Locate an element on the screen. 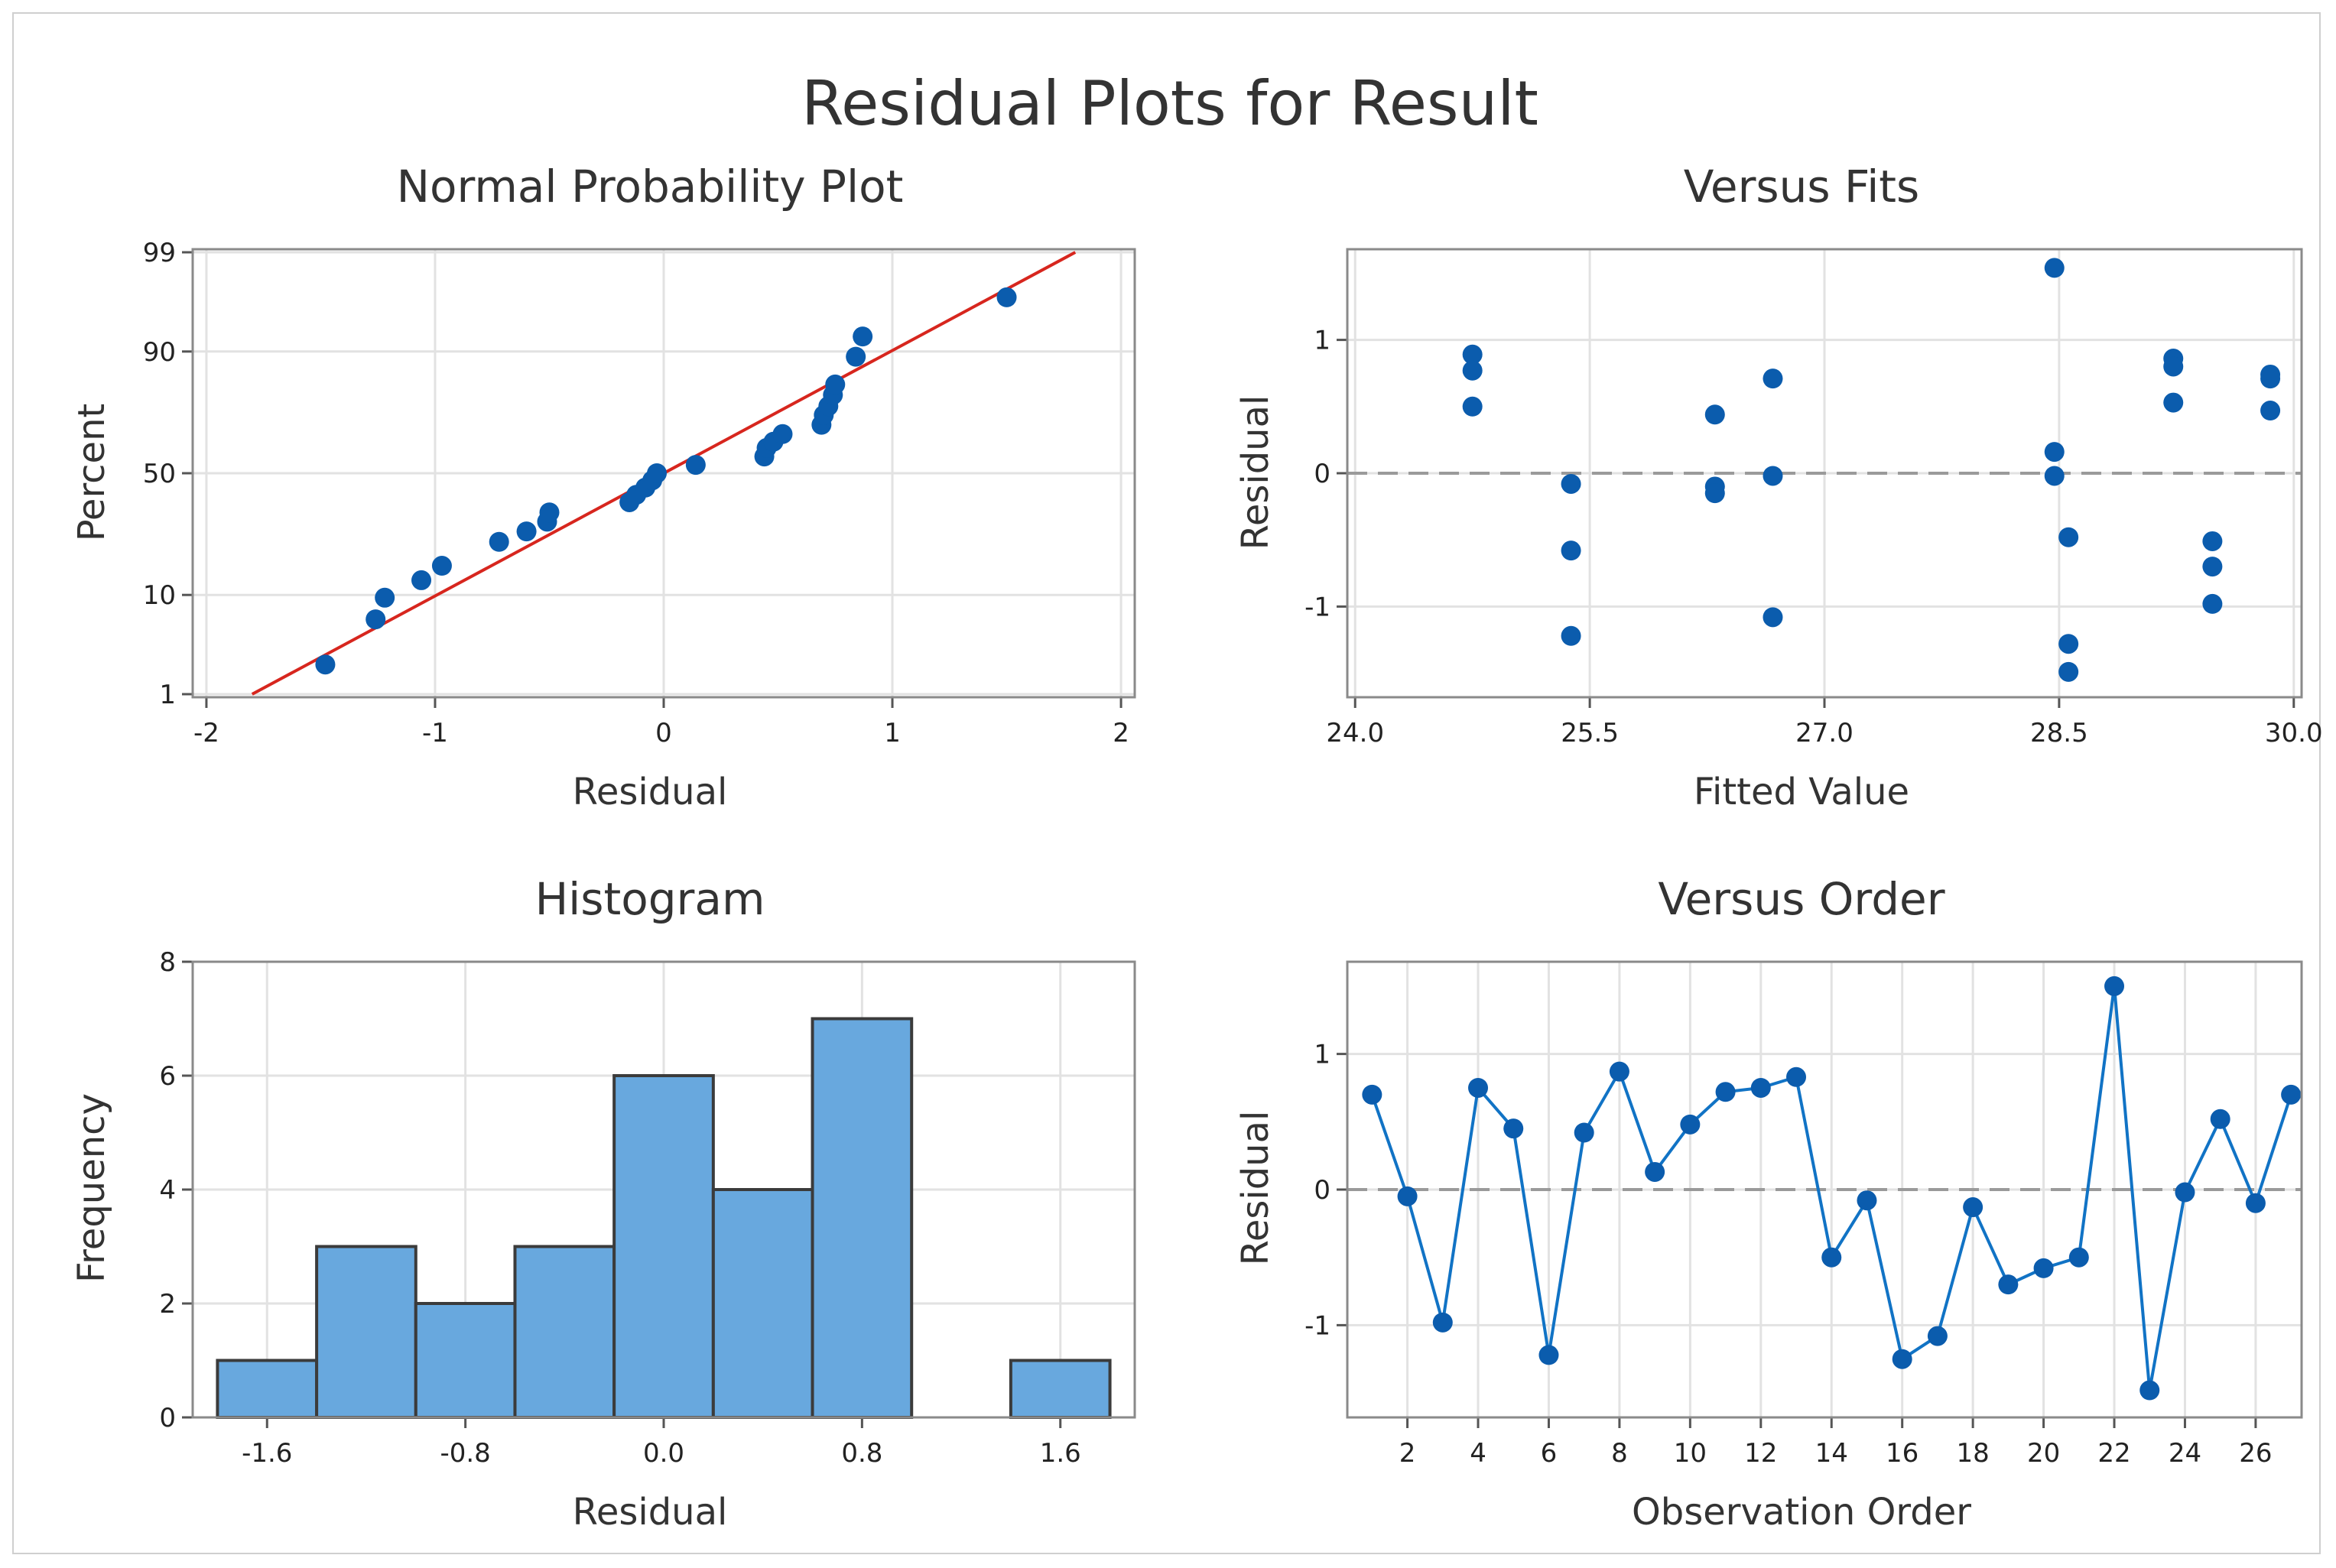  versus-order-x-tick-label: 16 is located at coordinates (1902, 1453).